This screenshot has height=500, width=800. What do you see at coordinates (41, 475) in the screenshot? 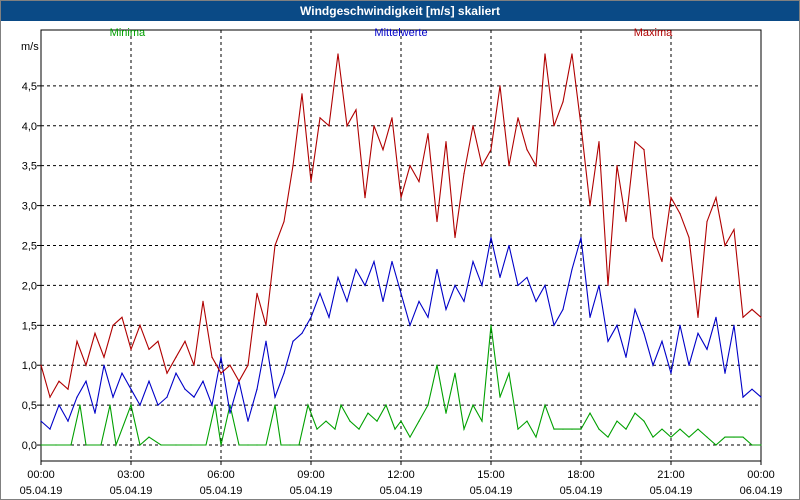
I see `x-tick-label-time: 00:00` at bounding box center [41, 475].